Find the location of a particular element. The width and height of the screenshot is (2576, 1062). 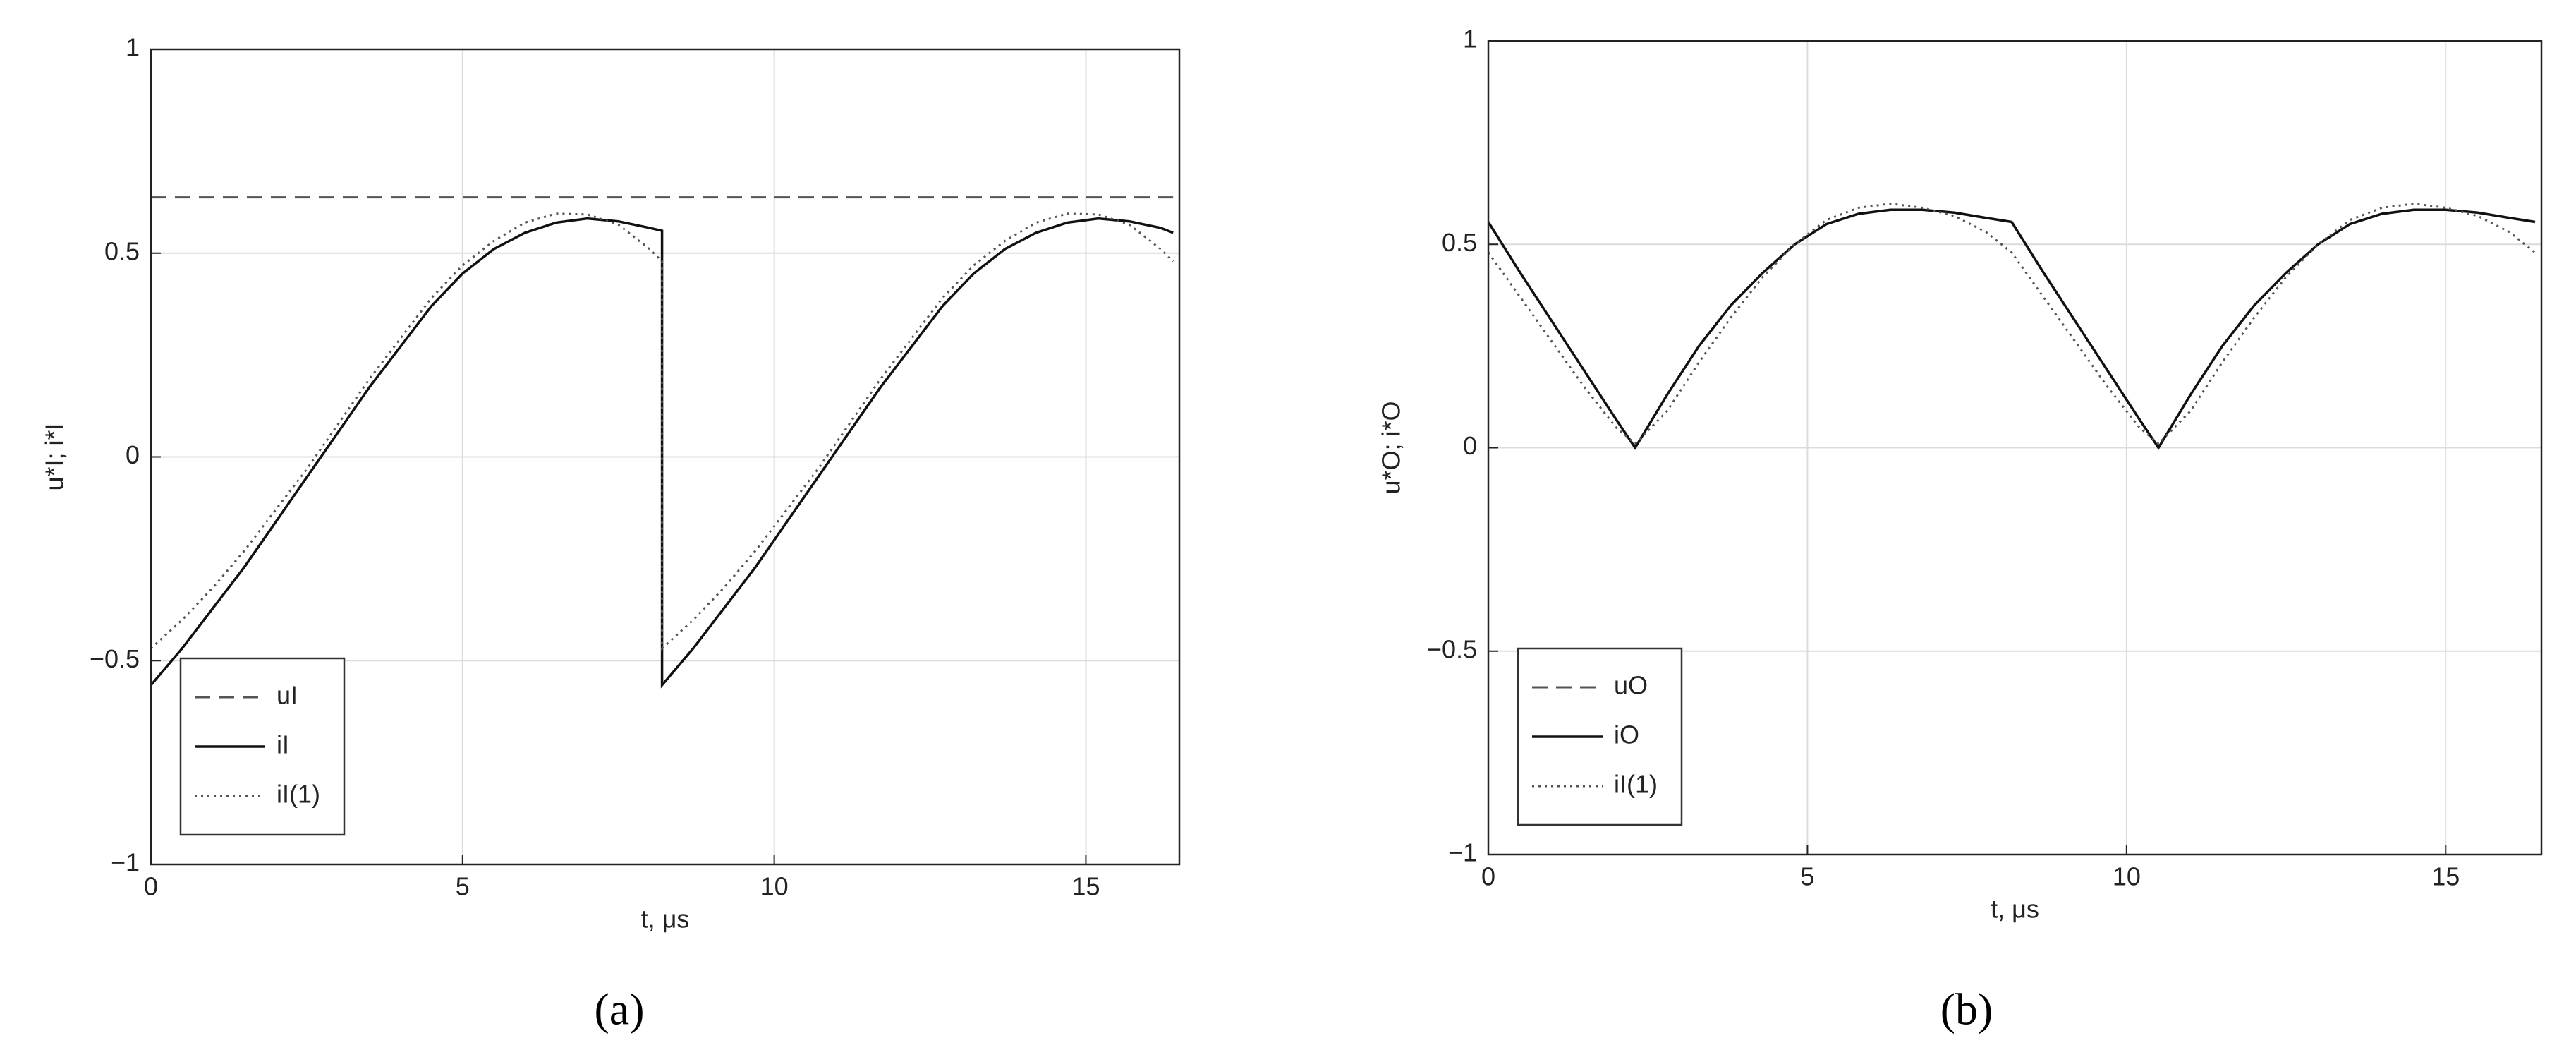

y-axis-label: u*I; i*I is located at coordinates (54, 456).